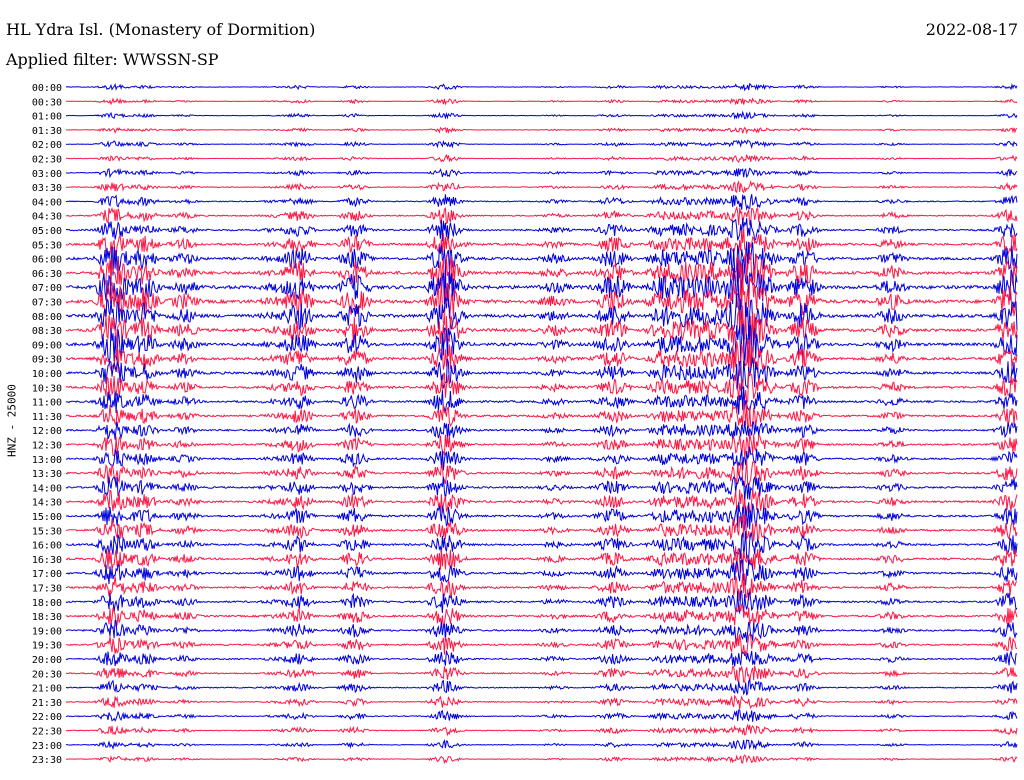  I want to click on date-label: 2022-08-17, so click(971, 29).